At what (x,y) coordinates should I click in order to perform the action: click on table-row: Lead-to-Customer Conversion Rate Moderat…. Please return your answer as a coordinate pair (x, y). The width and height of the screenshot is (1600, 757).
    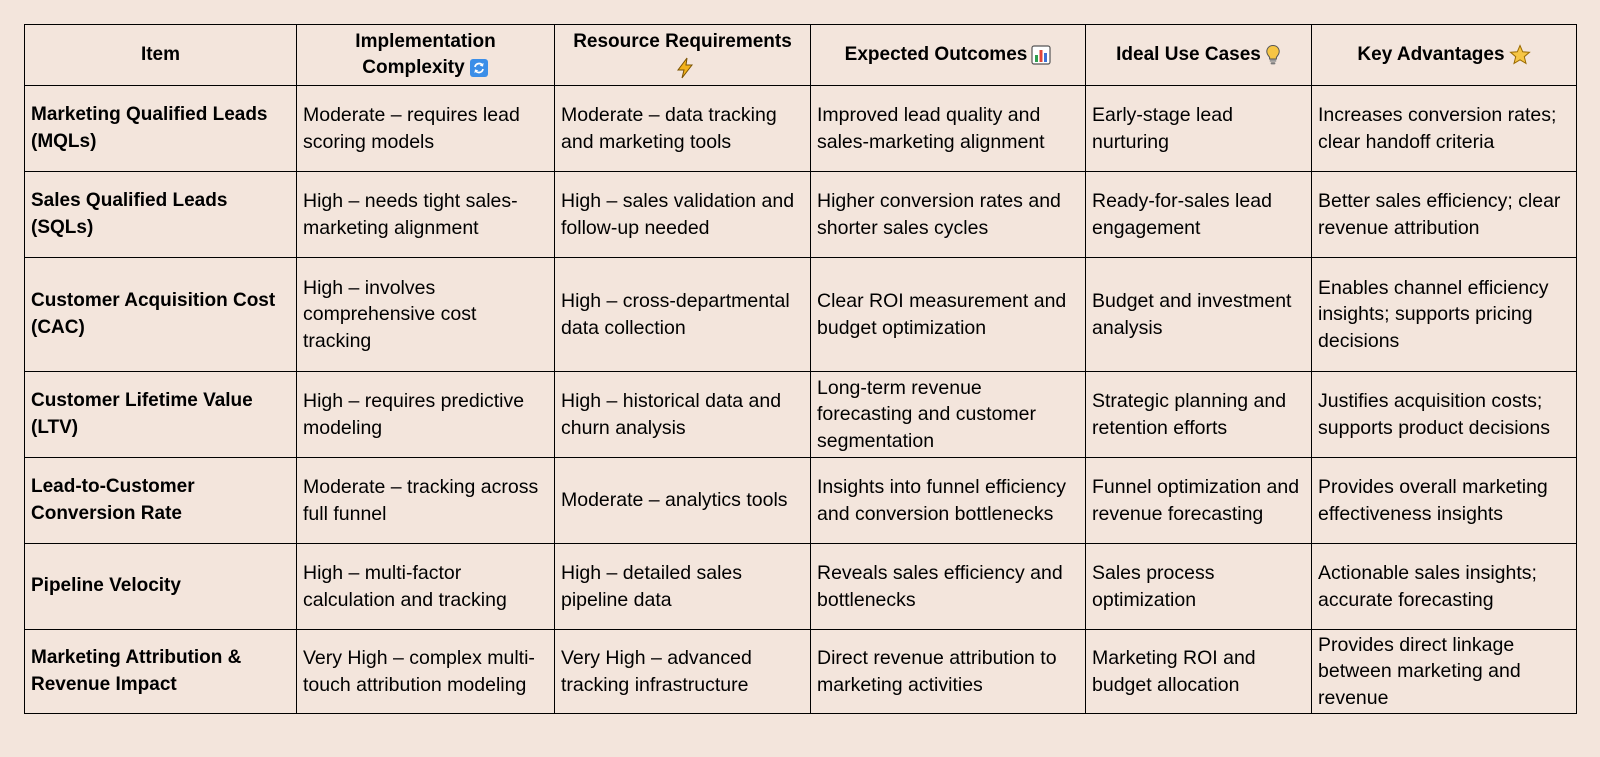
    Looking at the image, I should click on (800, 500).